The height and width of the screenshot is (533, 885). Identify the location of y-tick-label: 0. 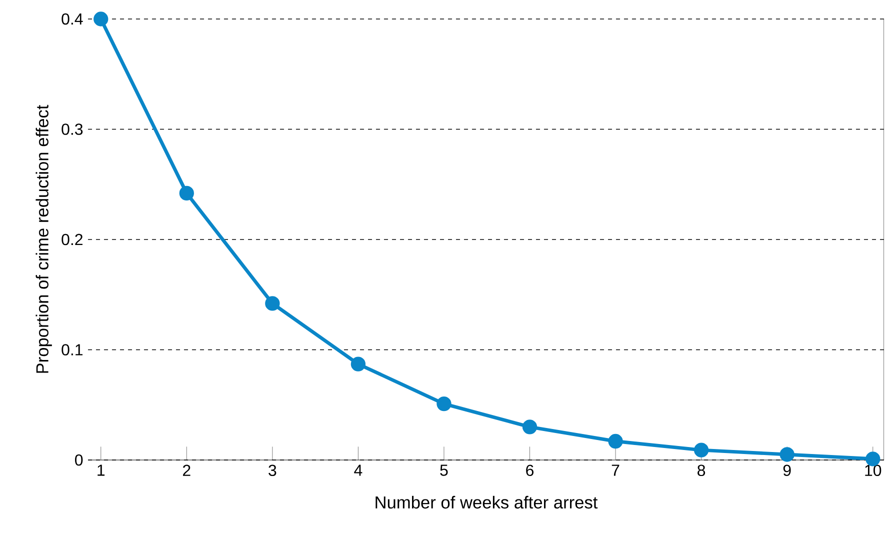
(79, 460).